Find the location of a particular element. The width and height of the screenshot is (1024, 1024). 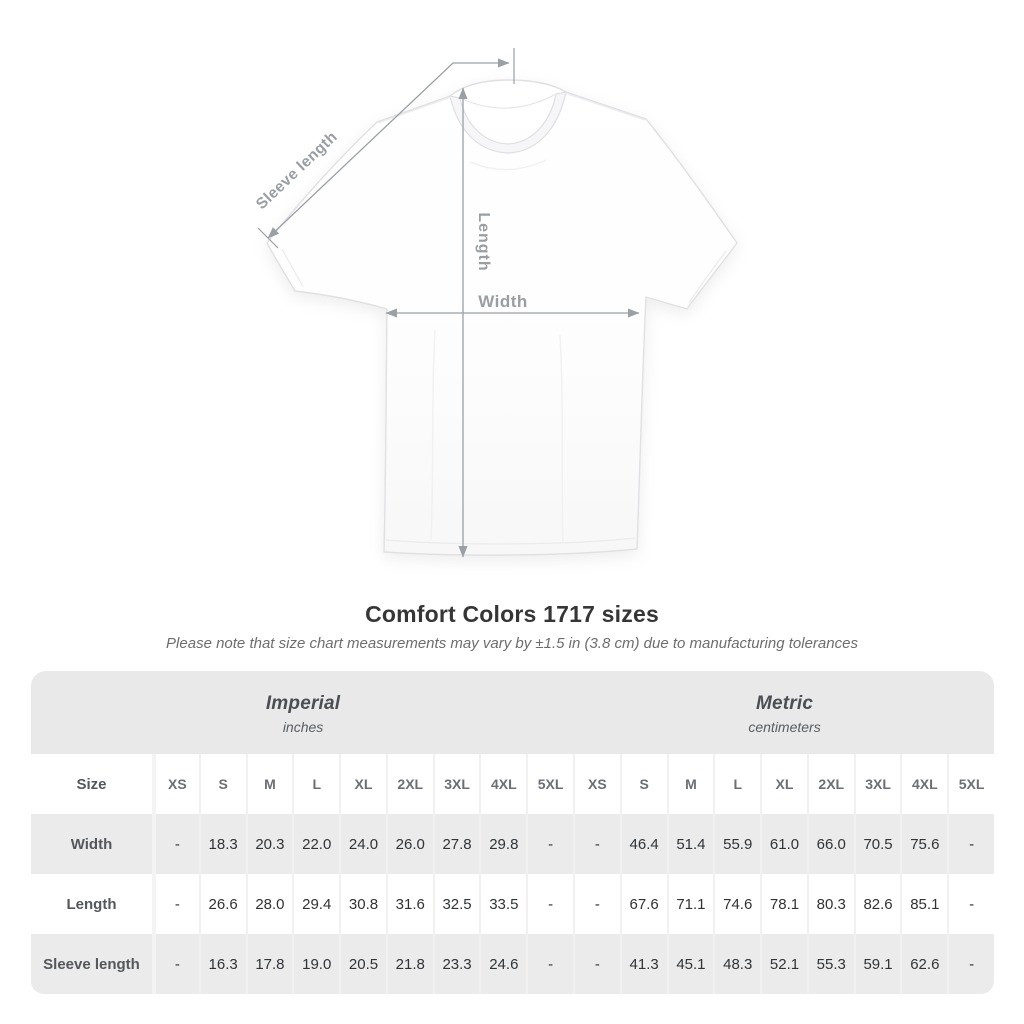

row-label-length: Length is located at coordinates (91, 904).